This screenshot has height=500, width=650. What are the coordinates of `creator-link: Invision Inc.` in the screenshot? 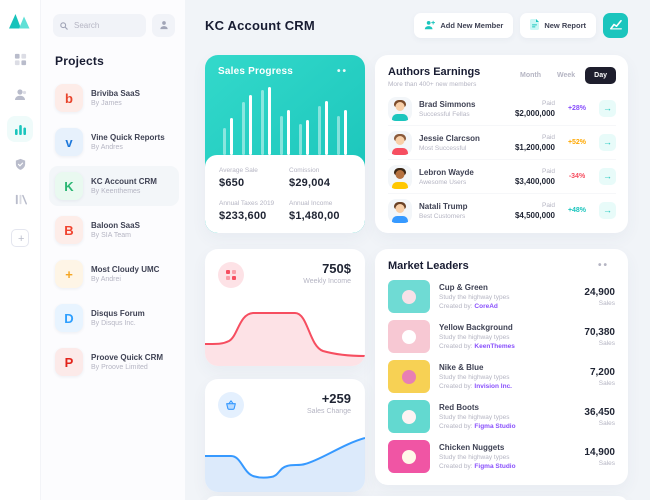 It's located at (493, 386).